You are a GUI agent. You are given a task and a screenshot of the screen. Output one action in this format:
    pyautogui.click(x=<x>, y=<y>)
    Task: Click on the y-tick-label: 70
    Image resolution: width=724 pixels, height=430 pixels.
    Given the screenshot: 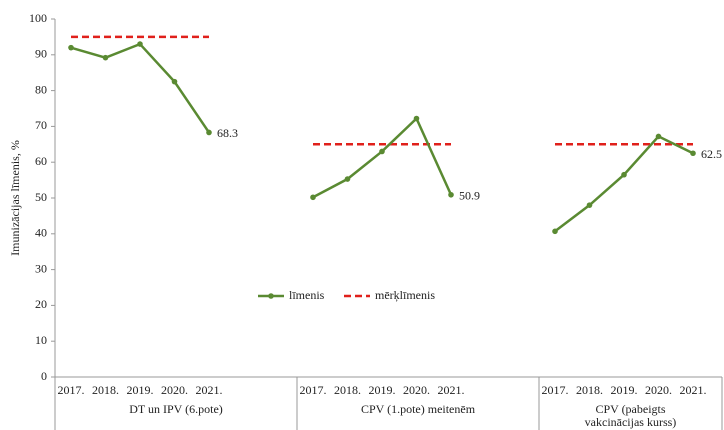 What is the action you would take?
    pyautogui.click(x=41, y=125)
    